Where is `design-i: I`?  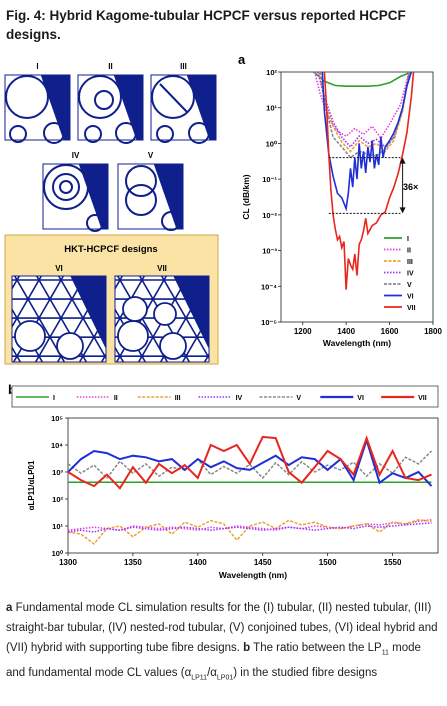
design-i: I is located at coordinates (37, 103).